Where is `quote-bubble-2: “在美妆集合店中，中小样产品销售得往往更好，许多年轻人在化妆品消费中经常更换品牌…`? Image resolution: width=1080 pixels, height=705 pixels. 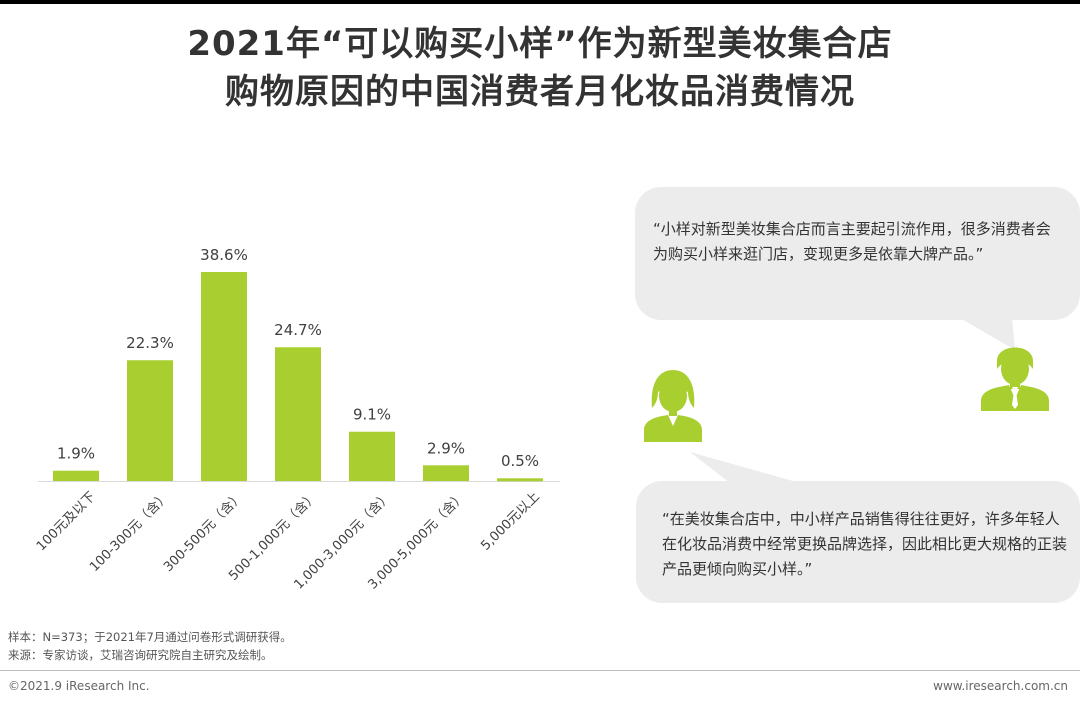
quote-bubble-2: “在美妆集合店中，中小样产品销售得往往更好，许多年轻人在化妆品消费中经常更换品牌… is located at coordinates (858, 542).